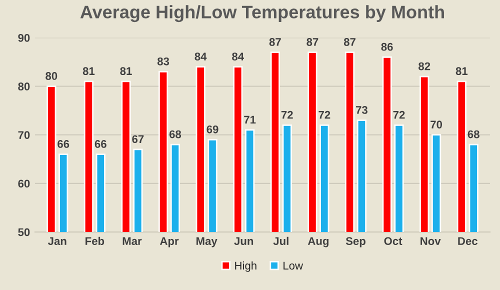  I want to click on x-tick-label: Nov, so click(430, 241).